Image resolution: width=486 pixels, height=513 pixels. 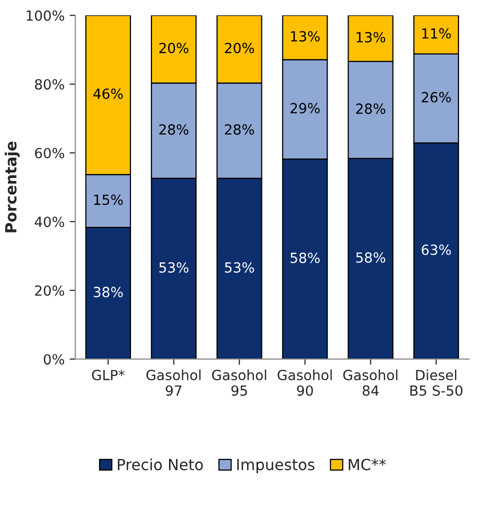 What do you see at coordinates (436, 383) in the screenshot?
I see `x-tick-label: Diesel B5 S-50` at bounding box center [436, 383].